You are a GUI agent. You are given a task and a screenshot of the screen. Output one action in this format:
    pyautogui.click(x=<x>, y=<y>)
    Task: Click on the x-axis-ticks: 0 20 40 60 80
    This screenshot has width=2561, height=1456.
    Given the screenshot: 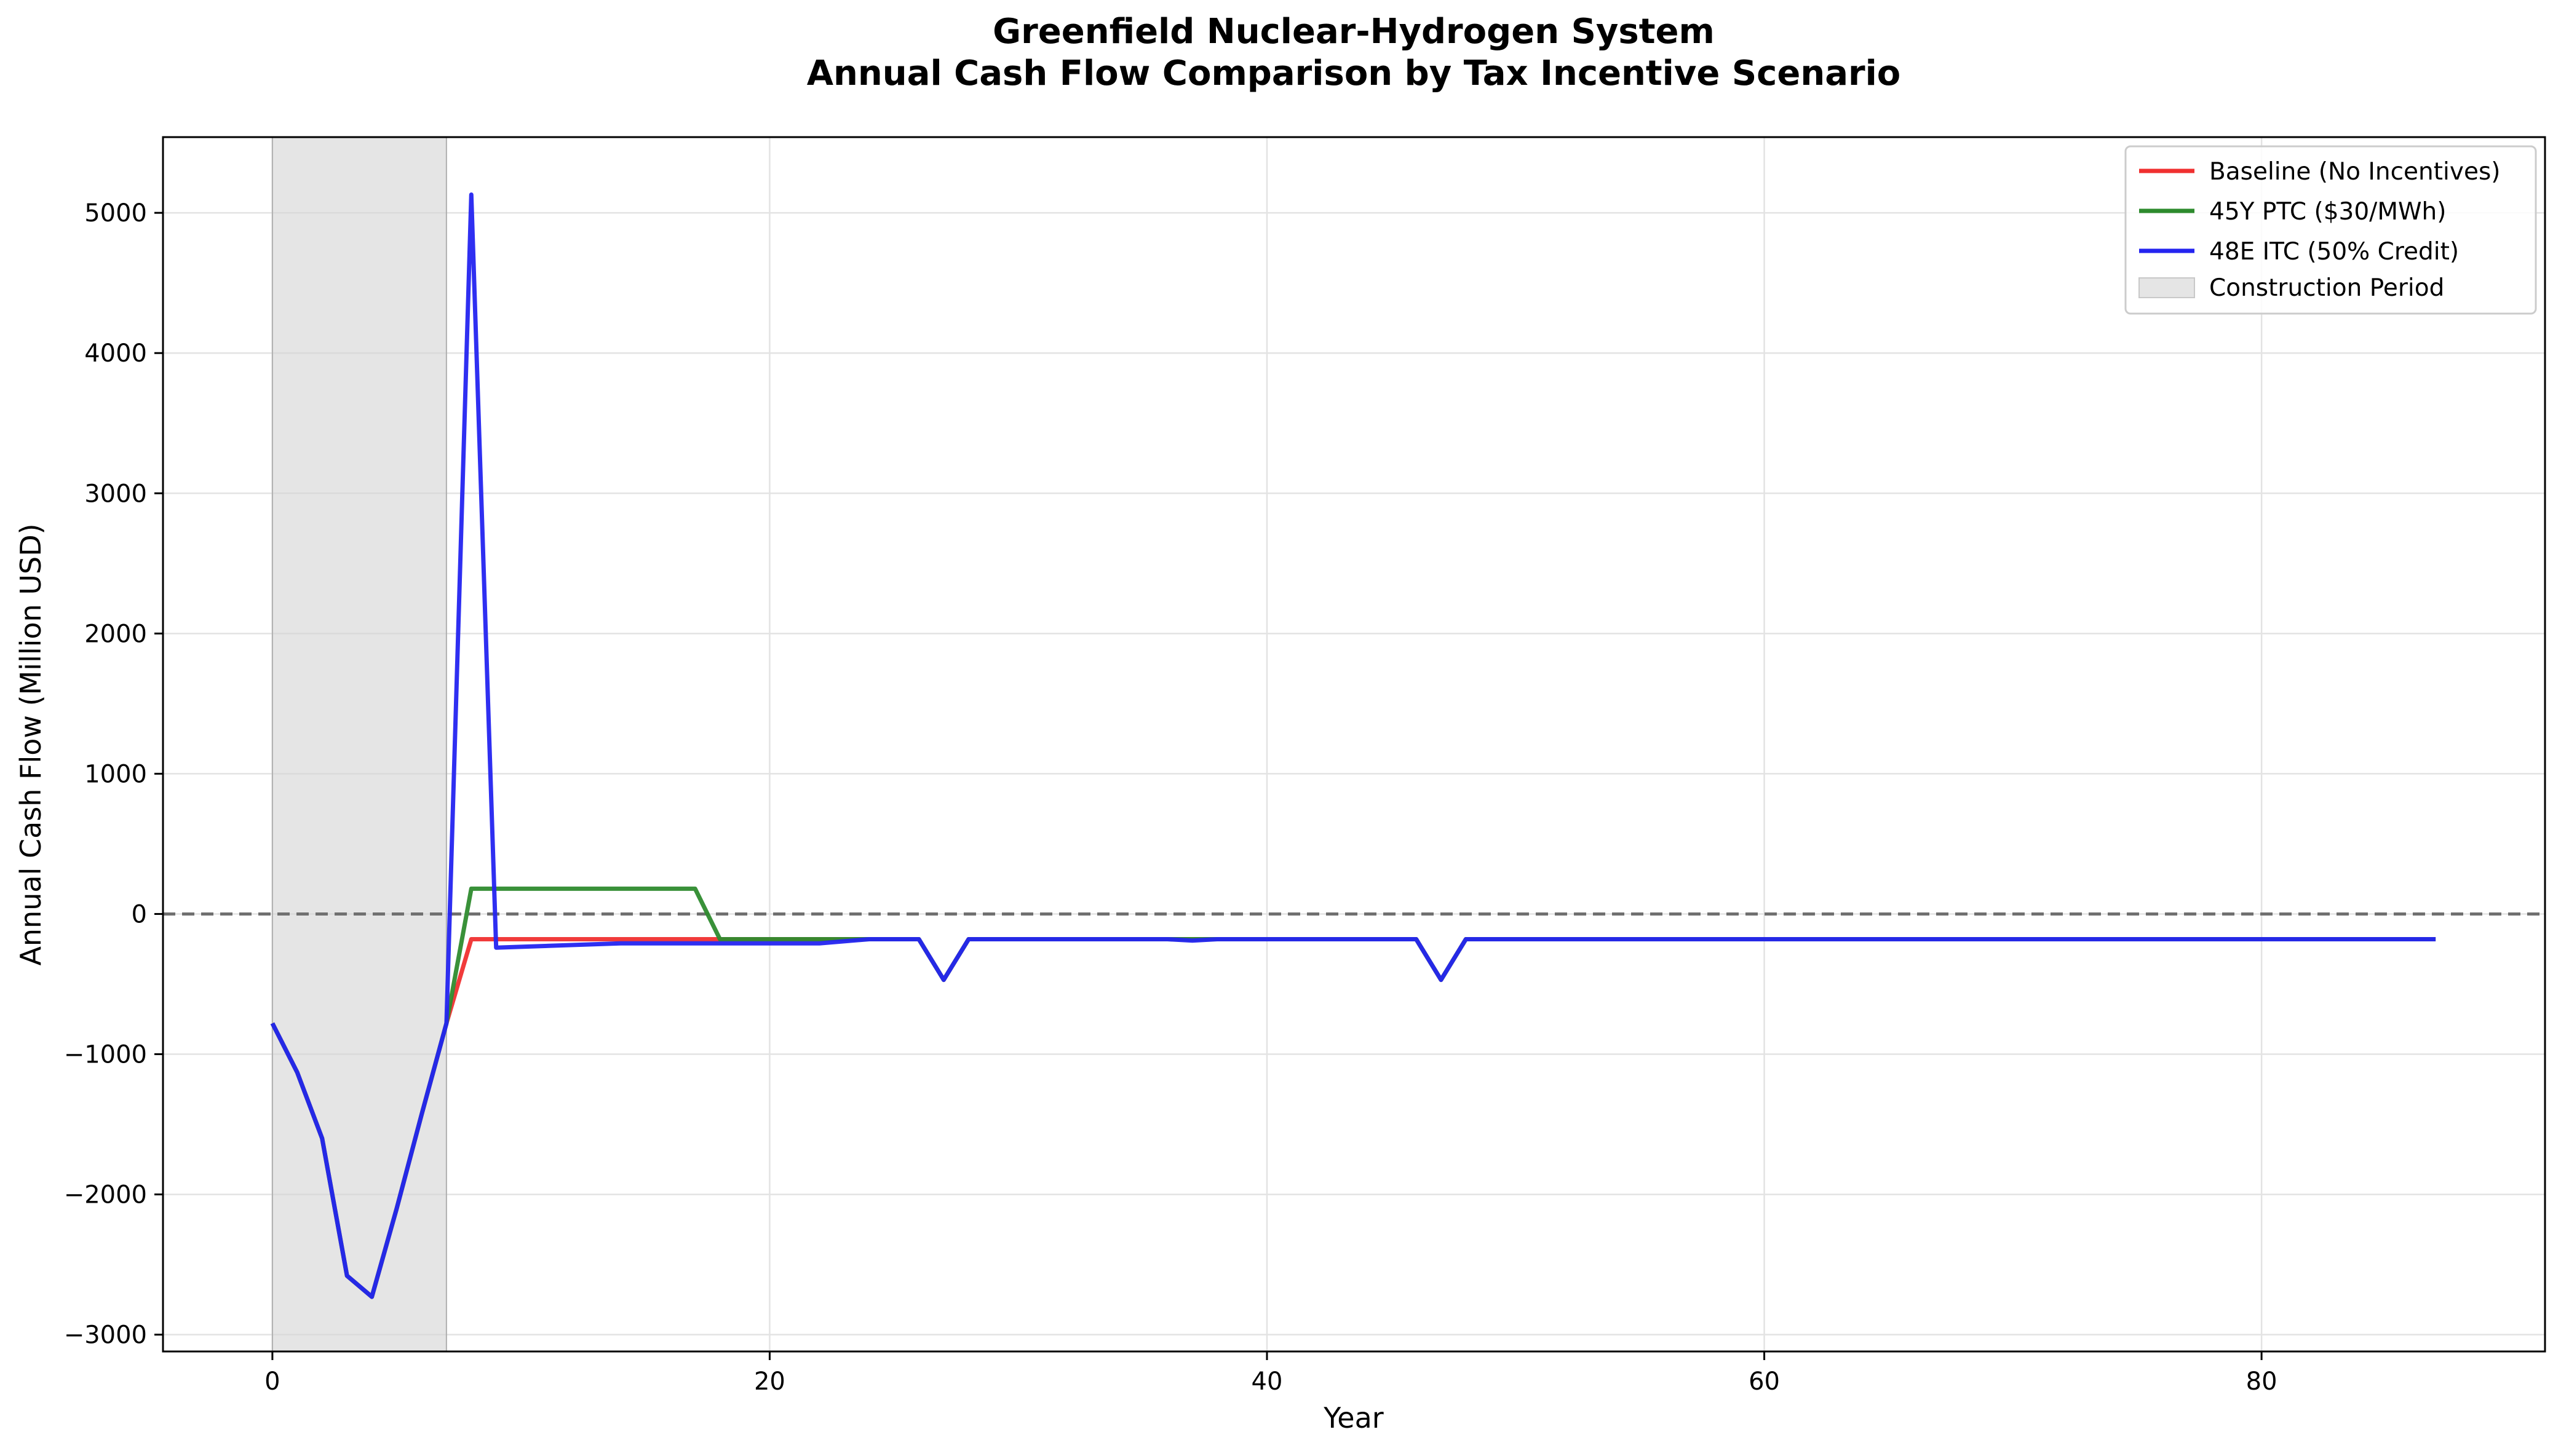 What is the action you would take?
    pyautogui.click(x=1271, y=1373)
    